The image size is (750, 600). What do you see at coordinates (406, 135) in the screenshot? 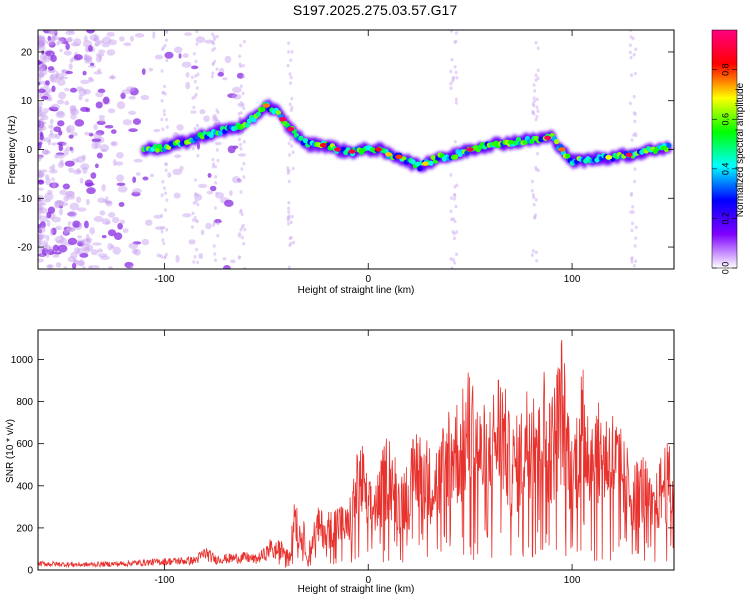
I see `heatmap-ridge` at bounding box center [406, 135].